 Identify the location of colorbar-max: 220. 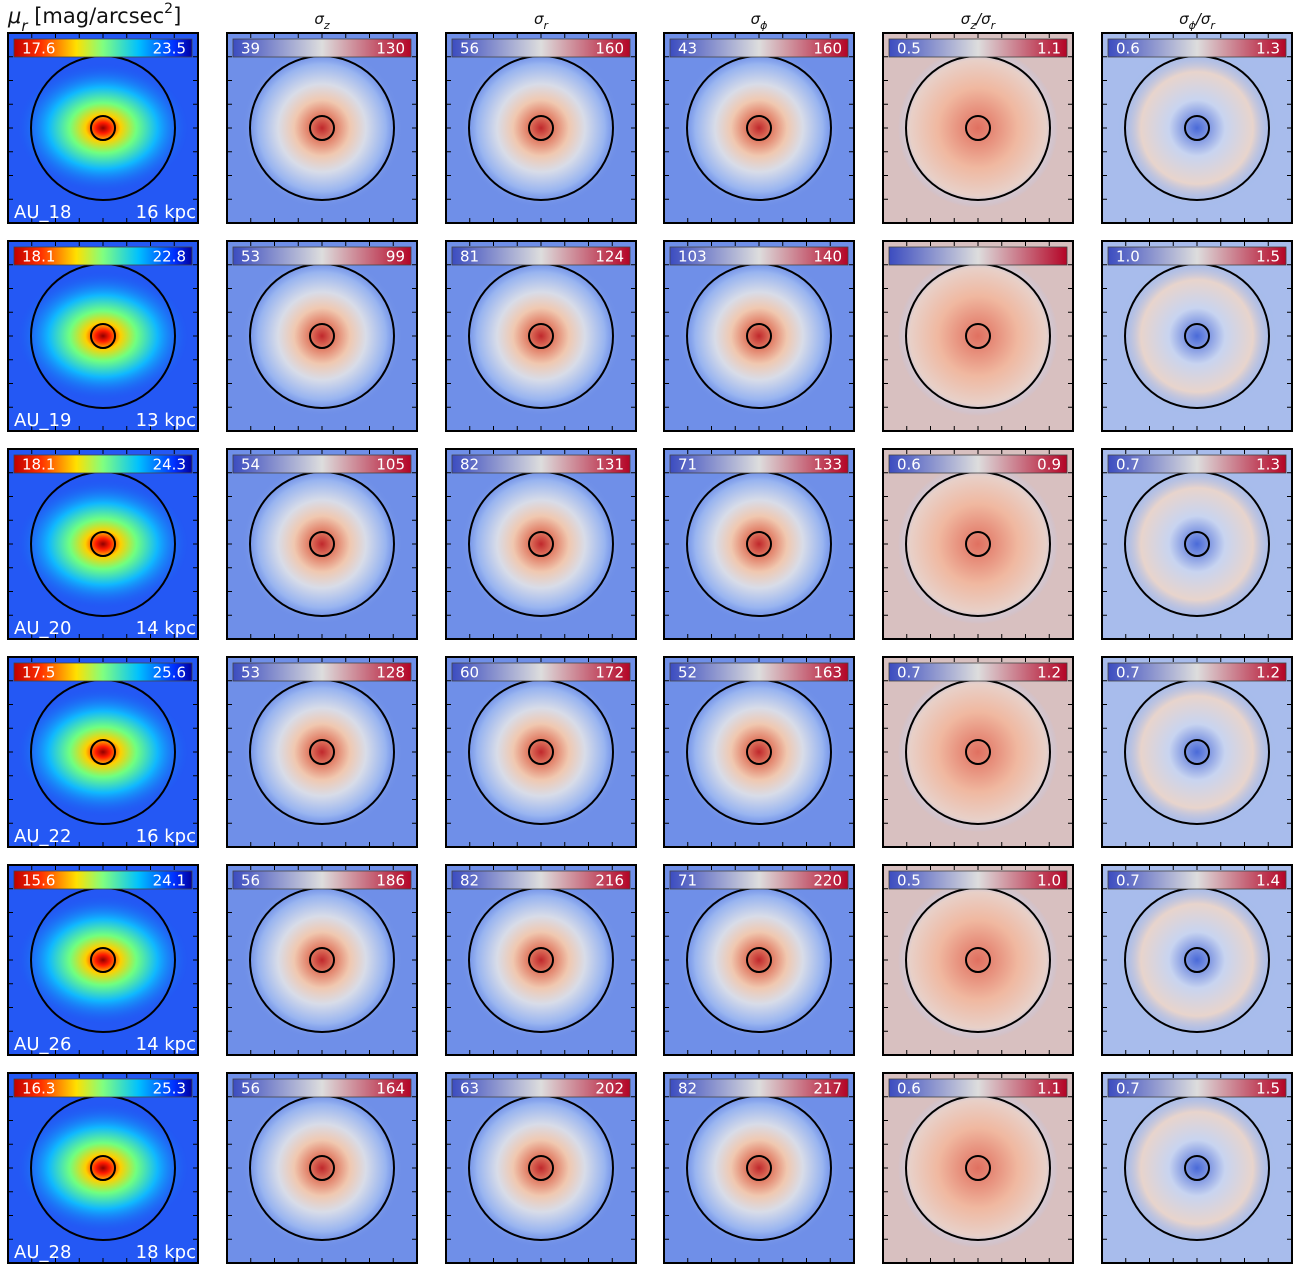
(827, 881).